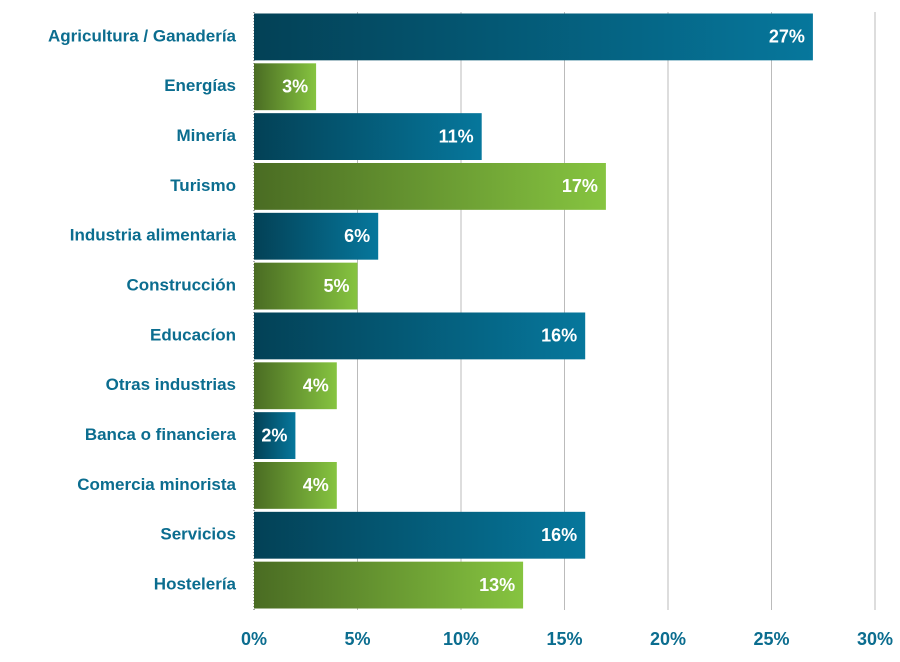 The width and height of the screenshot is (900, 662). I want to click on value-label: 17%, so click(580, 186).